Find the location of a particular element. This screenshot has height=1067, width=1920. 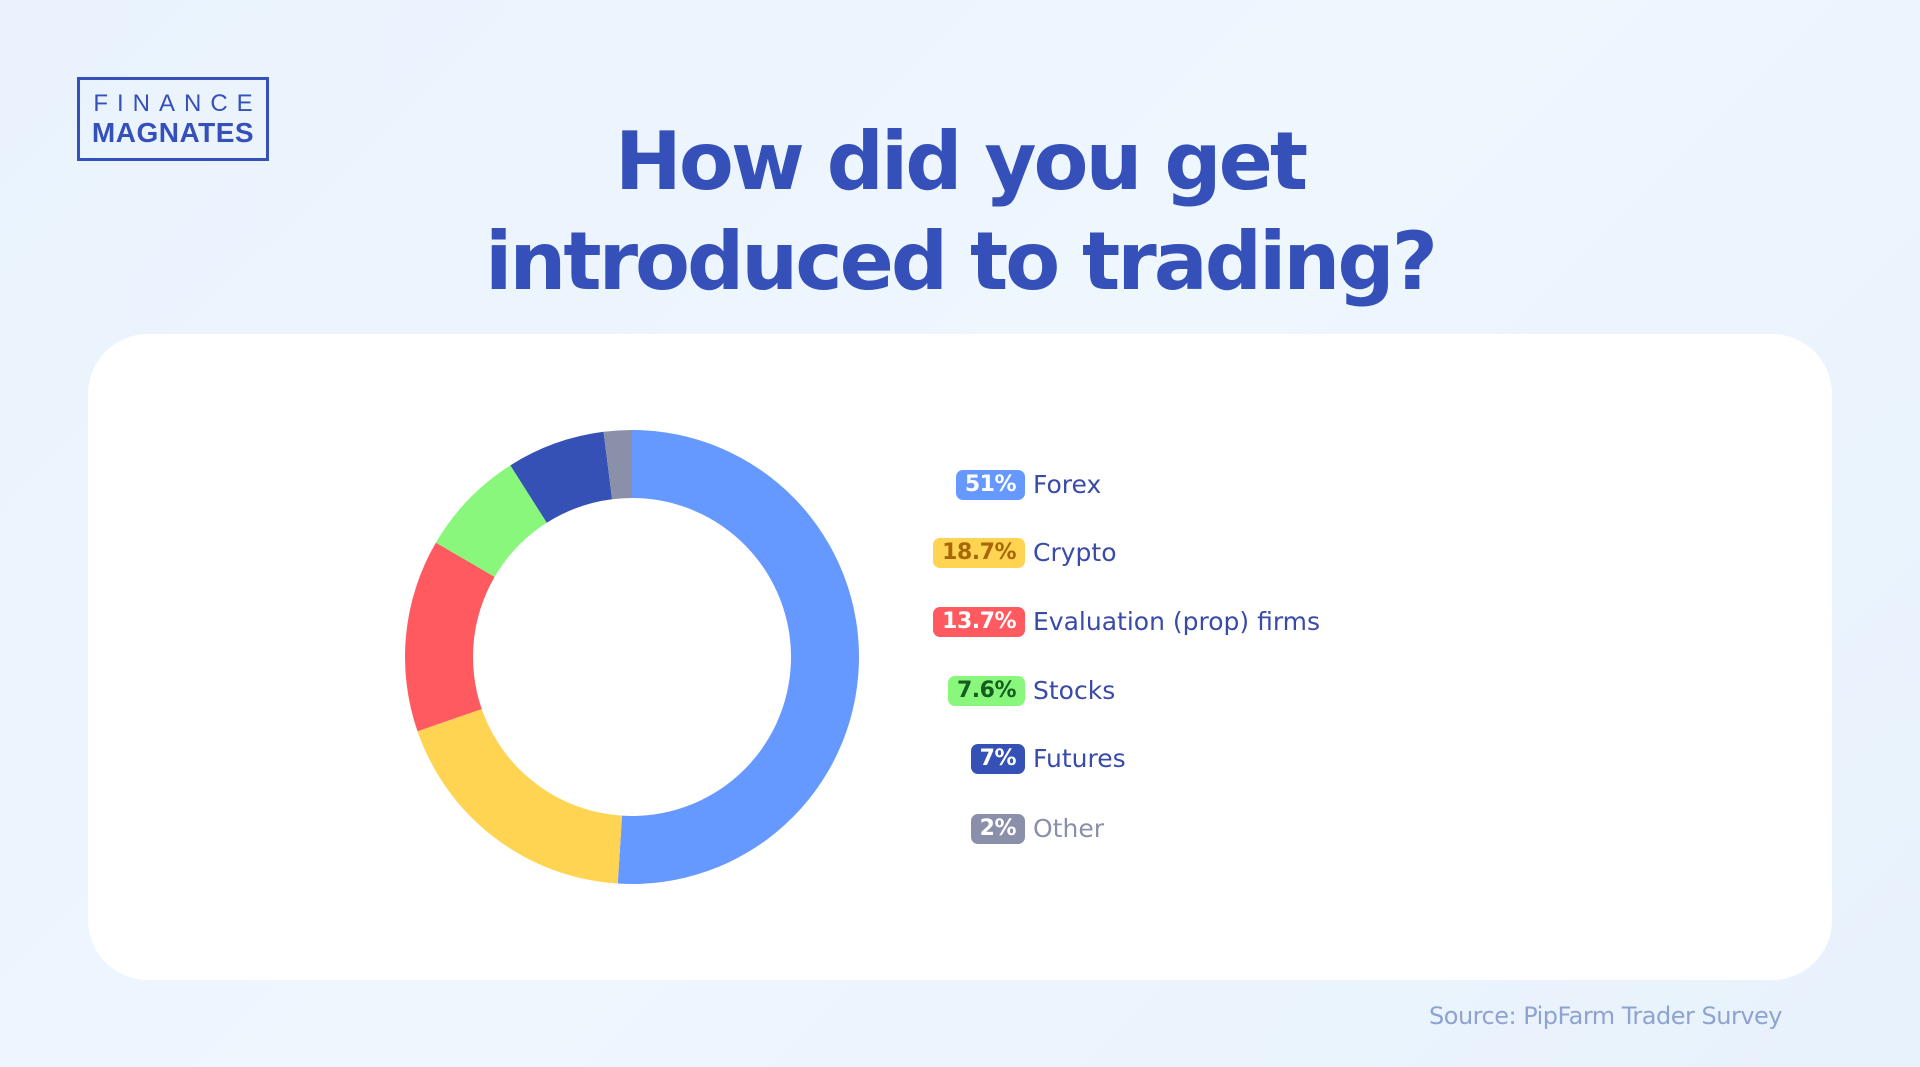

donut-slice-stocks is located at coordinates (491, 521).